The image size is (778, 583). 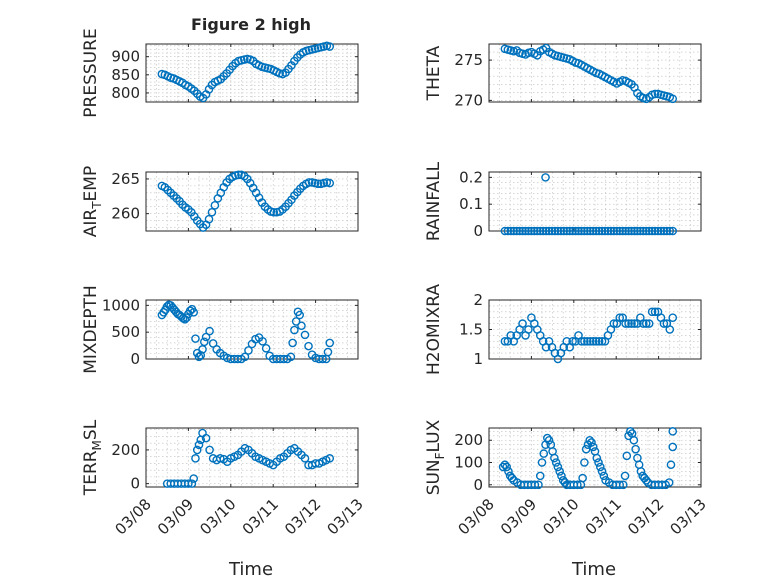 I want to click on pressure-y-tick-label: 800, so click(x=125, y=93).